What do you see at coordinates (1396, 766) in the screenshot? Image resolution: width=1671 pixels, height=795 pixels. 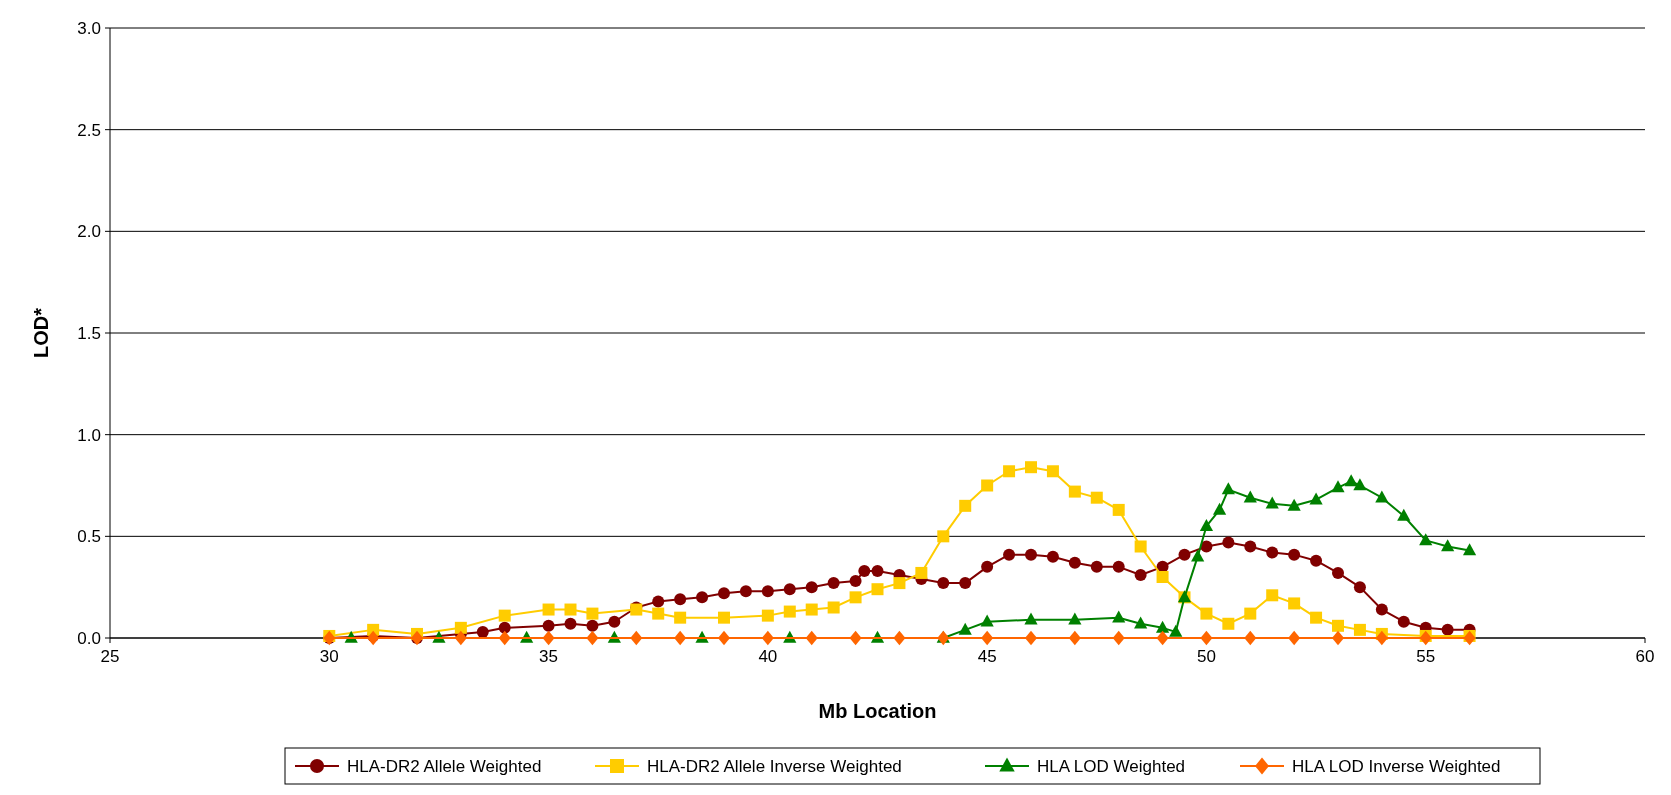 I see `legend-label: HLA LOD Inverse Weighted` at bounding box center [1396, 766].